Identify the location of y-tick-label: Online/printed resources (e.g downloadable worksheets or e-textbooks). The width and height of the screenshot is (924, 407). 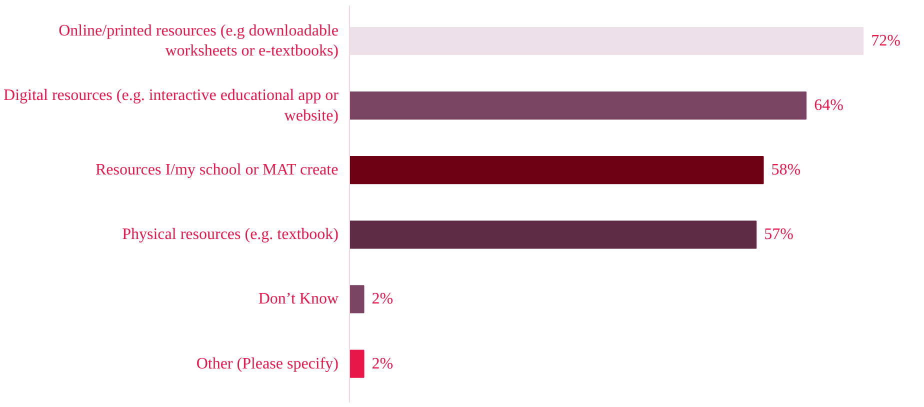
(198, 41).